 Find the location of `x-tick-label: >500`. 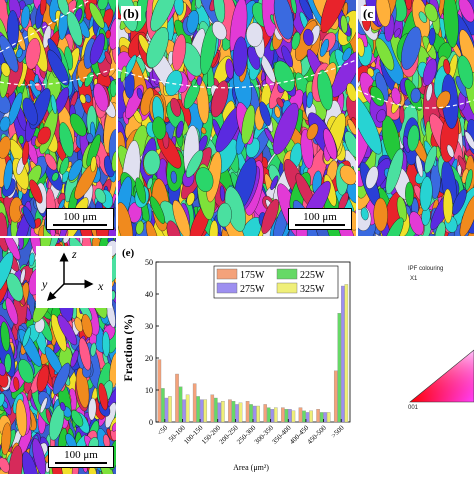

x-tick-label: >500 is located at coordinates (338, 431).